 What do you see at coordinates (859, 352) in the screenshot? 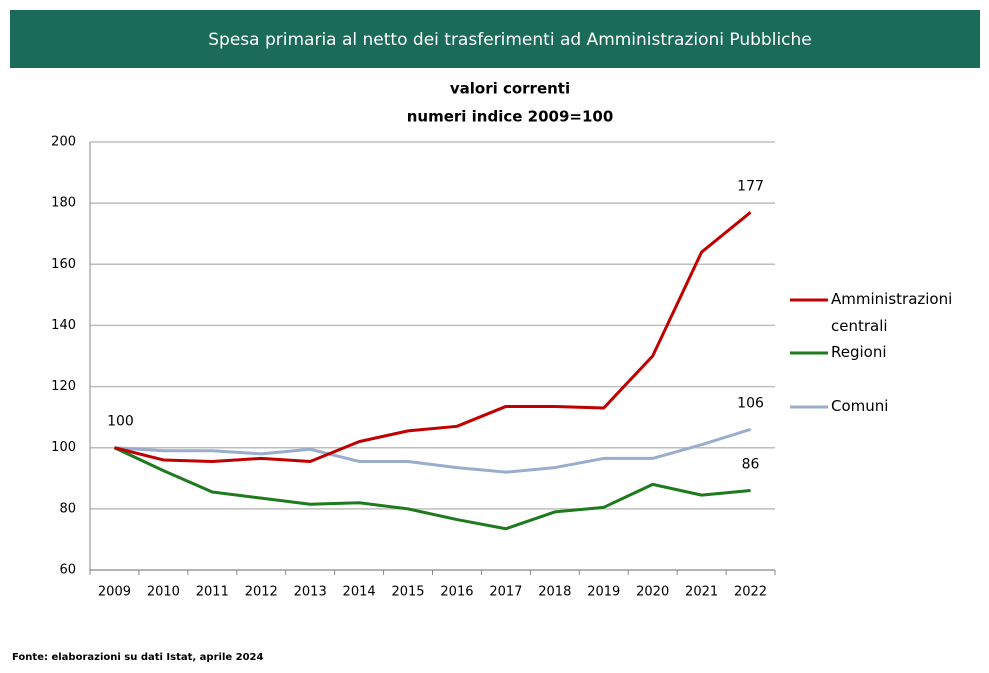
I see `legend-label: Regioni` at bounding box center [859, 352].